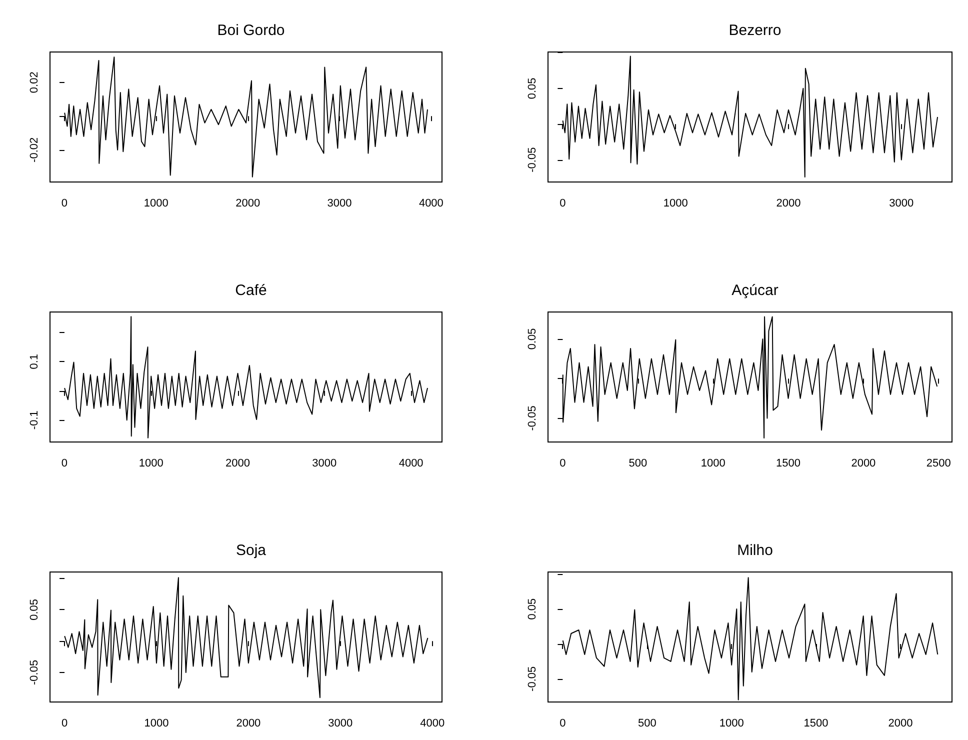 The height and width of the screenshot is (740, 968). Describe the element at coordinates (938, 464) in the screenshot. I see `x-tick-label: 2500` at that location.